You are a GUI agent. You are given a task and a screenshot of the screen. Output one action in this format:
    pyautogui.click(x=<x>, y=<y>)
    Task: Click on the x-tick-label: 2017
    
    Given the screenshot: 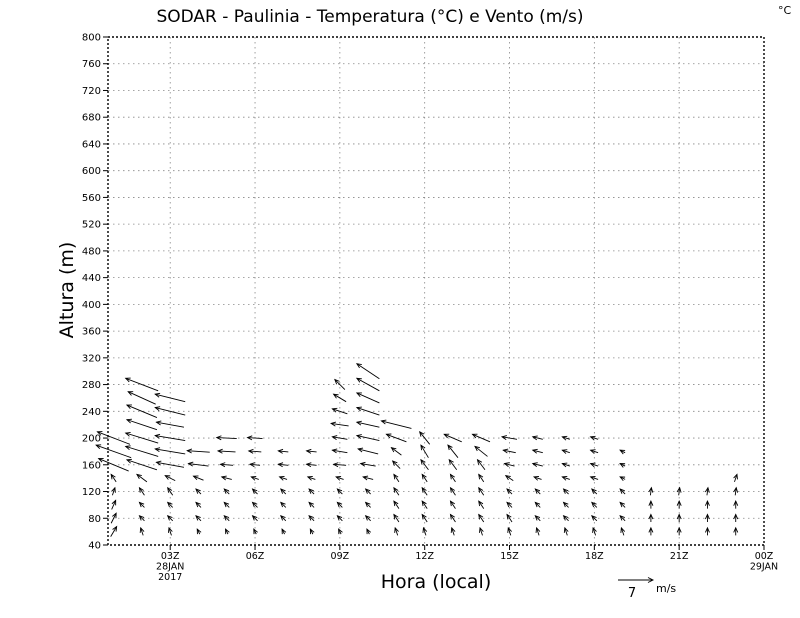 What is the action you would take?
    pyautogui.click(x=170, y=577)
    